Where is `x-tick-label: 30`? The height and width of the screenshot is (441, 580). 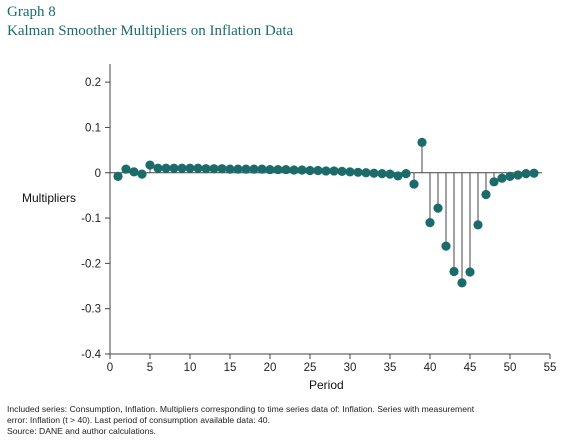 x-tick-label: 30 is located at coordinates (350, 368).